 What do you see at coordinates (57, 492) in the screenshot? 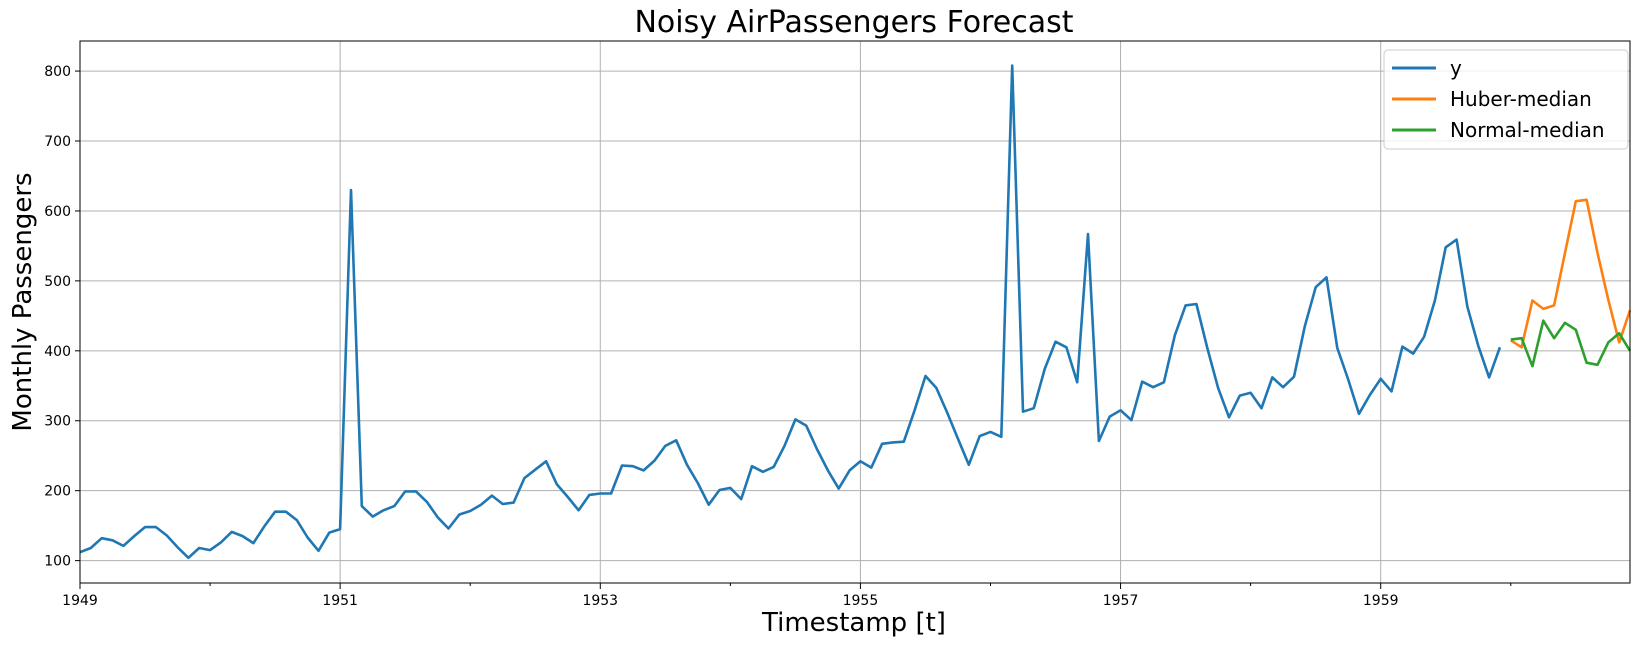
I see `y-tick-label: 200` at bounding box center [57, 492].